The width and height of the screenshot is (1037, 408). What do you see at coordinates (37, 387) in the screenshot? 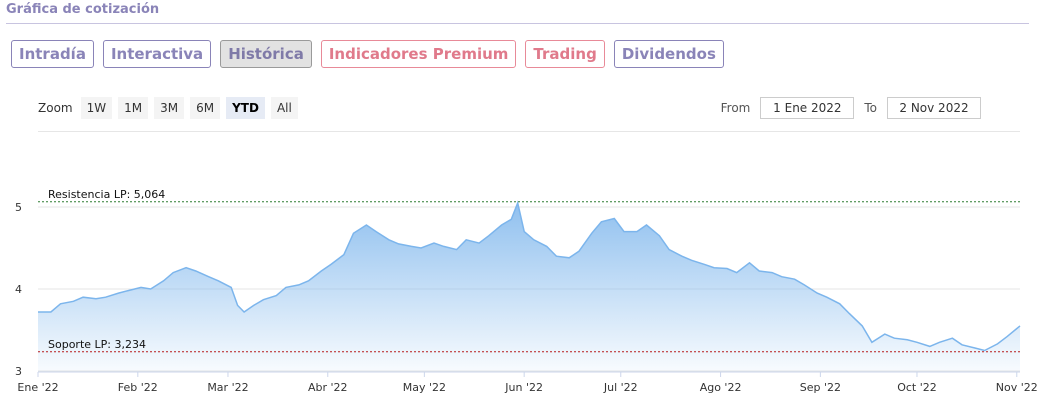
I see `x-tick-label: Ene '22` at bounding box center [37, 387].